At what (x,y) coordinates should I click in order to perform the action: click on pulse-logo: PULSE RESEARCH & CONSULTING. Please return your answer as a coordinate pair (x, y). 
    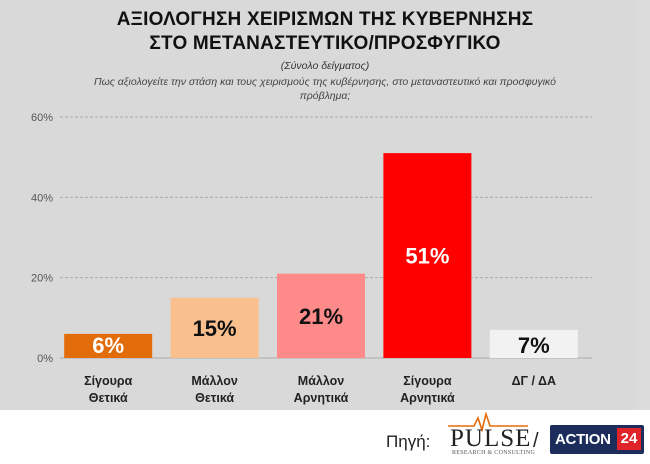
    Looking at the image, I should click on (491, 436).